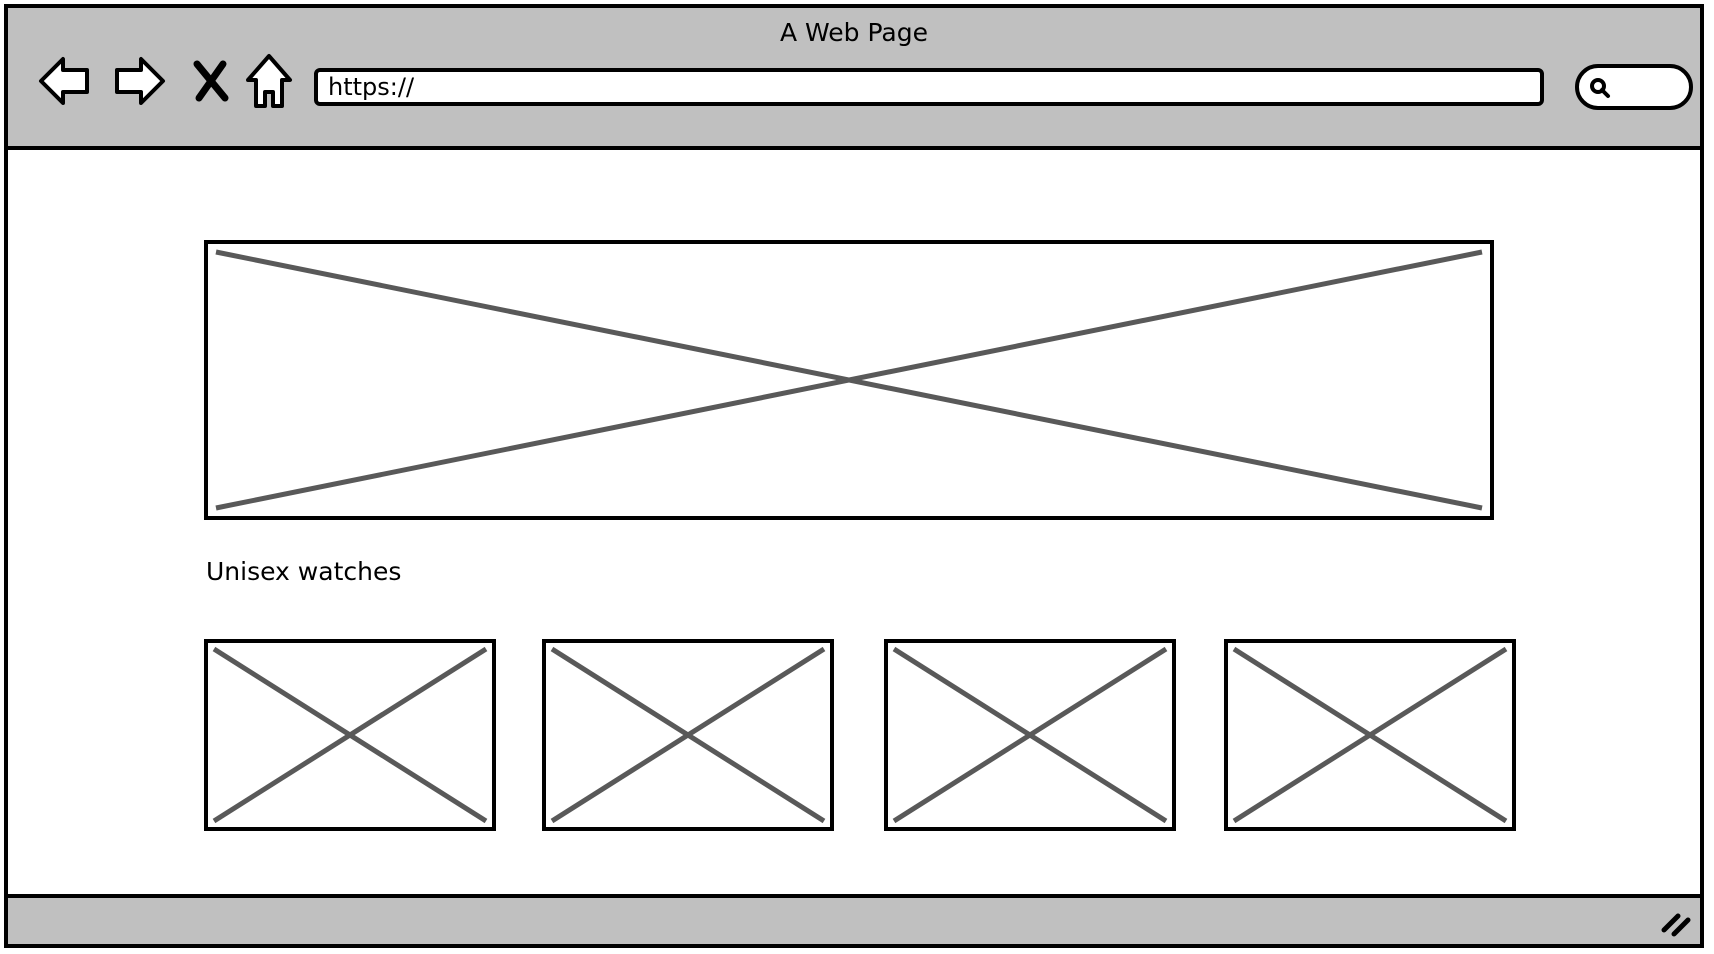 The width and height of the screenshot is (1714, 954). I want to click on status-bar, so click(854, 919).